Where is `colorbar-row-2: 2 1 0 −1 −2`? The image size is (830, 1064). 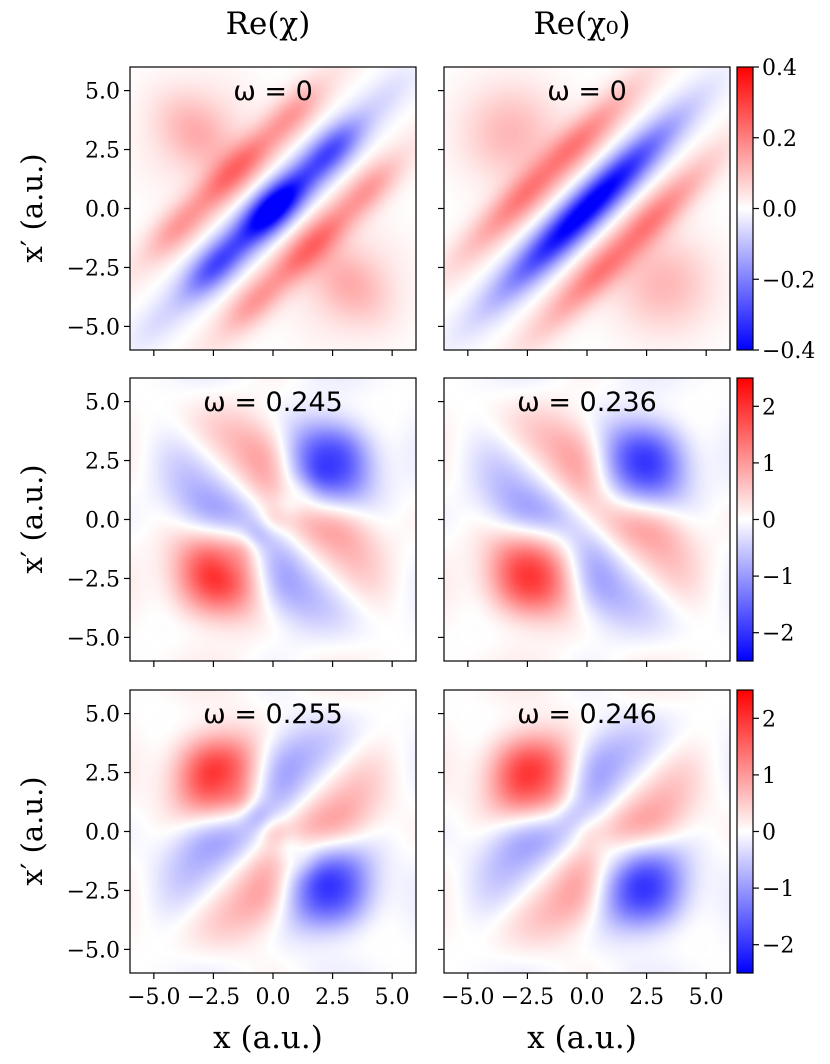
colorbar-row-2: 2 1 0 −1 −2 is located at coordinates (765, 519).